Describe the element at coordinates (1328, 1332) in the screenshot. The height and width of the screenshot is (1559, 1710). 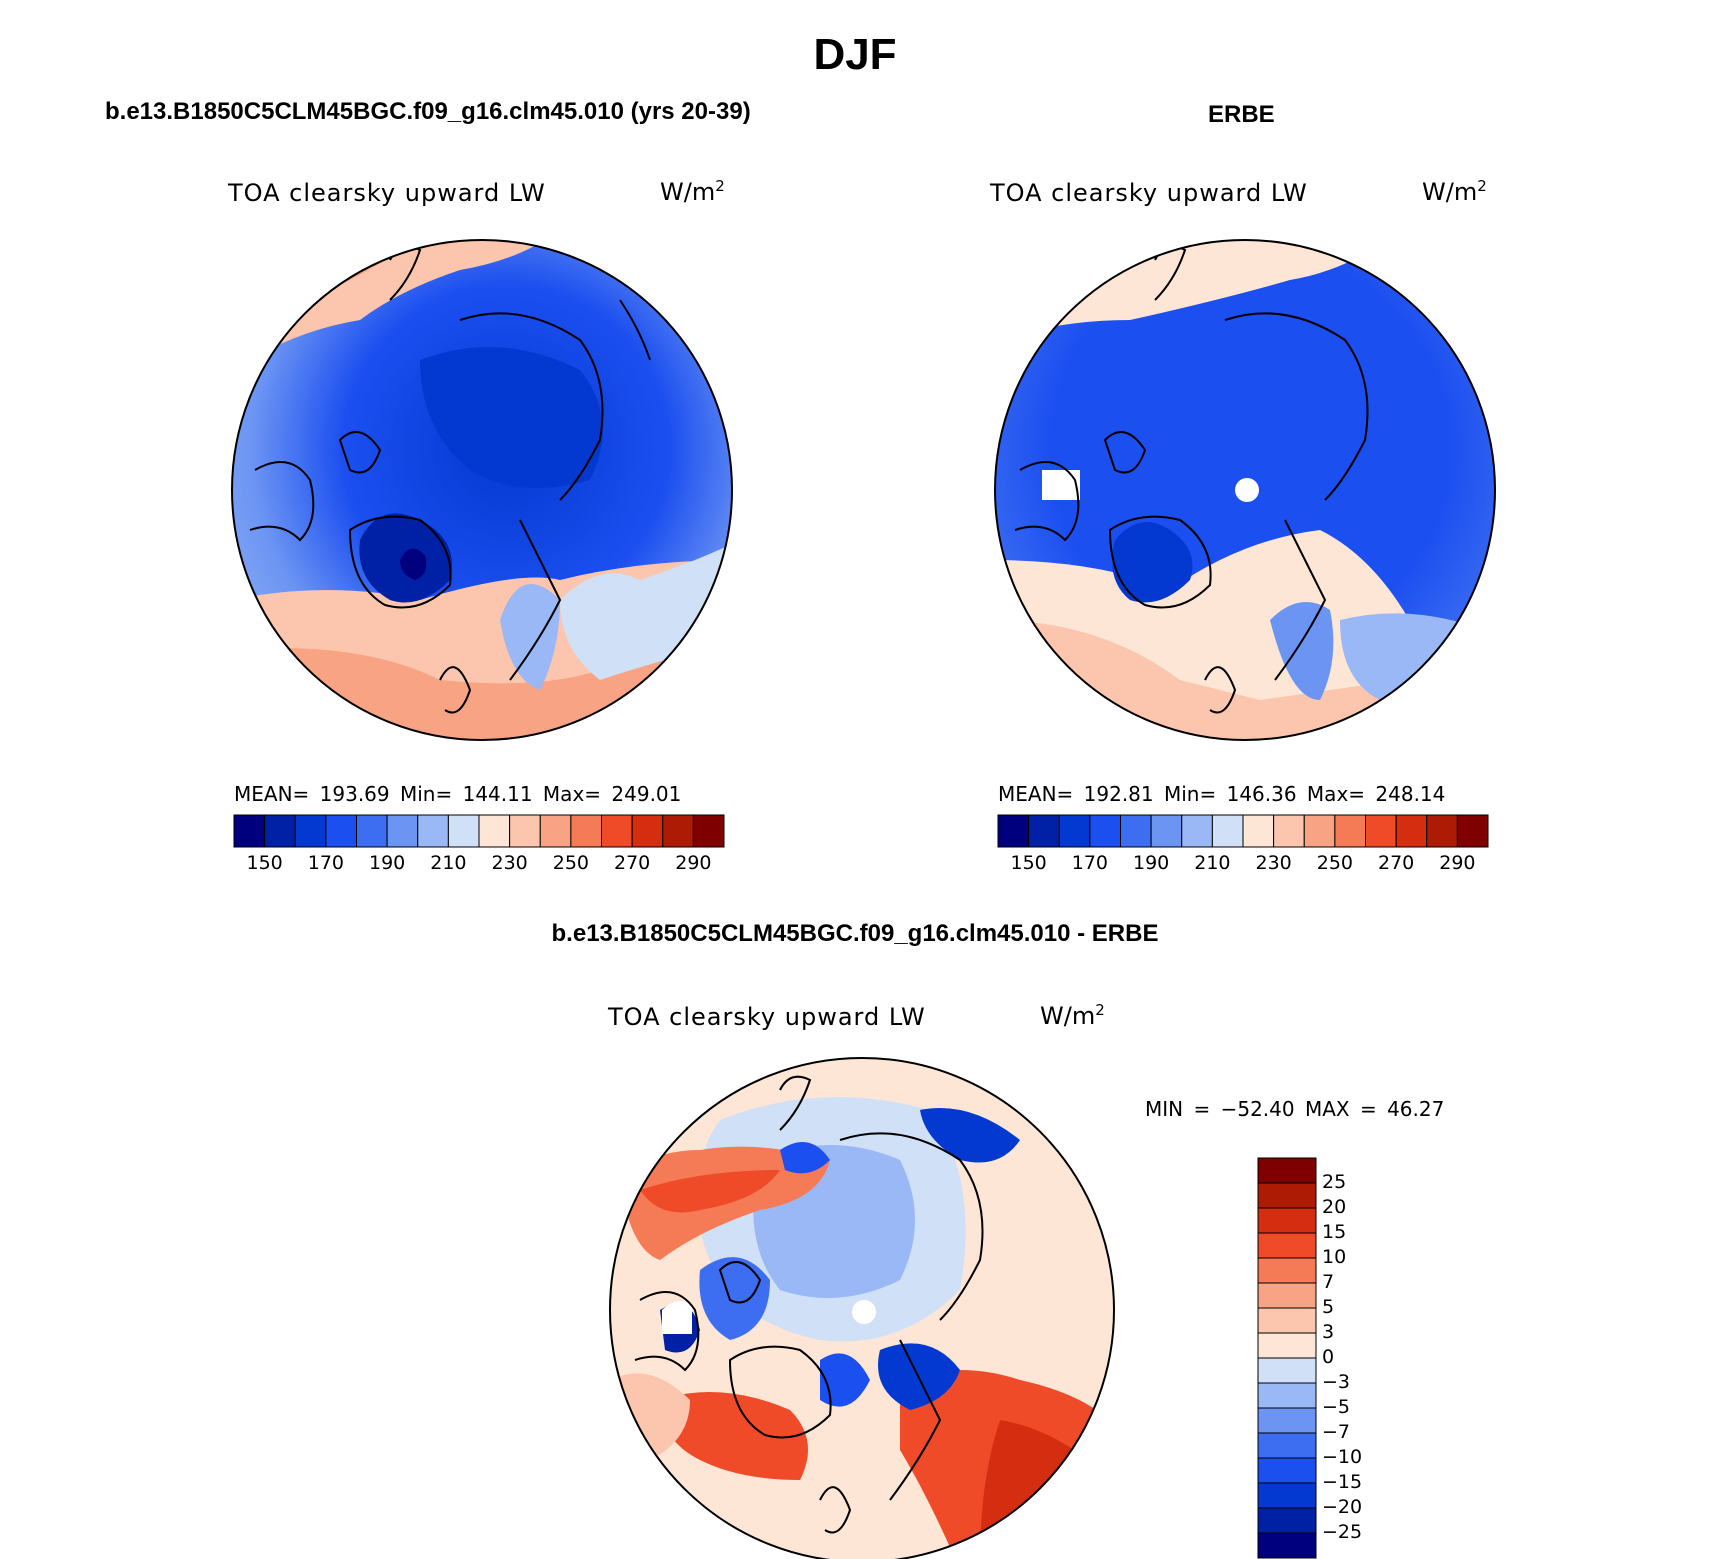
I see `diff-colorbar-tick-label: 3` at that location.